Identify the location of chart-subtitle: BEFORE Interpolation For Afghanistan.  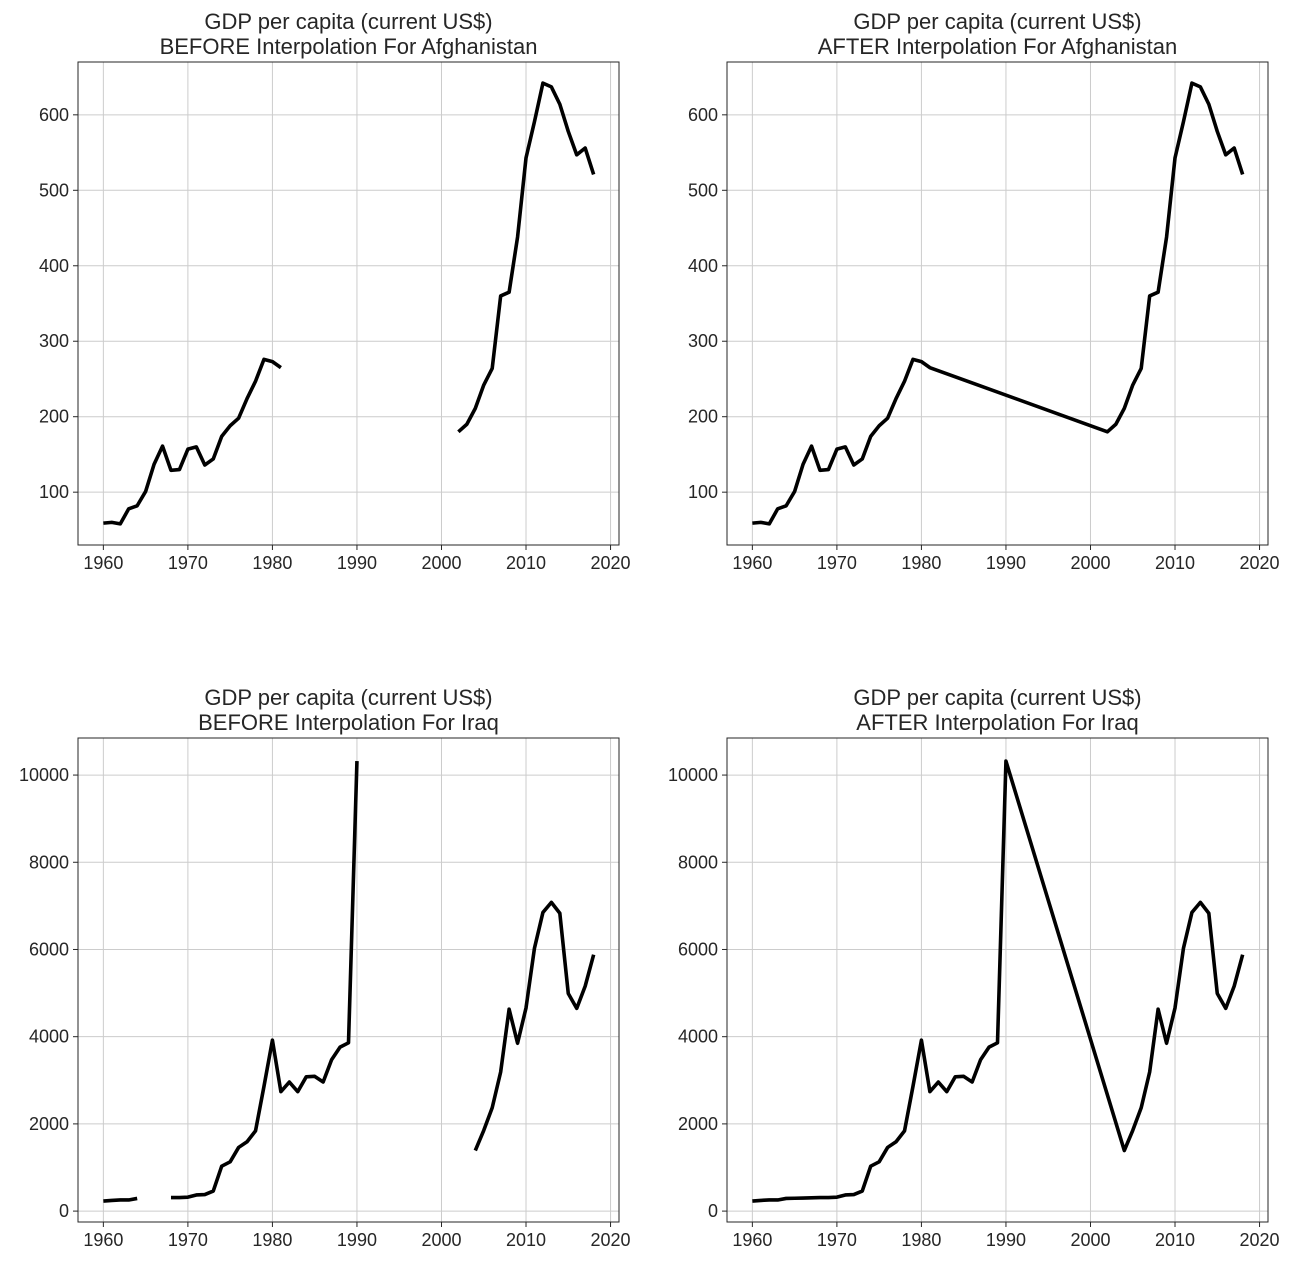
(349, 46).